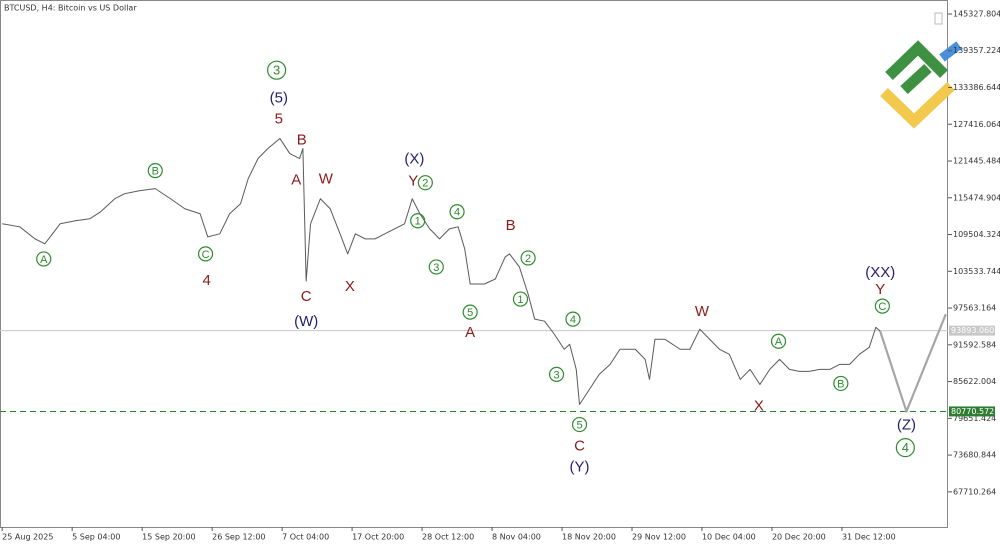  What do you see at coordinates (938, 18) in the screenshot?
I see `scroll-icon` at bounding box center [938, 18].